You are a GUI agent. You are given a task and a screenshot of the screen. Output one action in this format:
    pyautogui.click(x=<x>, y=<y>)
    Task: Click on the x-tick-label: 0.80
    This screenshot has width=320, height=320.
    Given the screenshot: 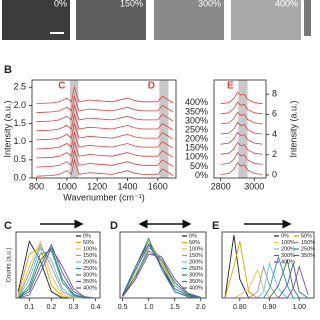 What is the action you would take?
    pyautogui.click(x=240, y=307)
    